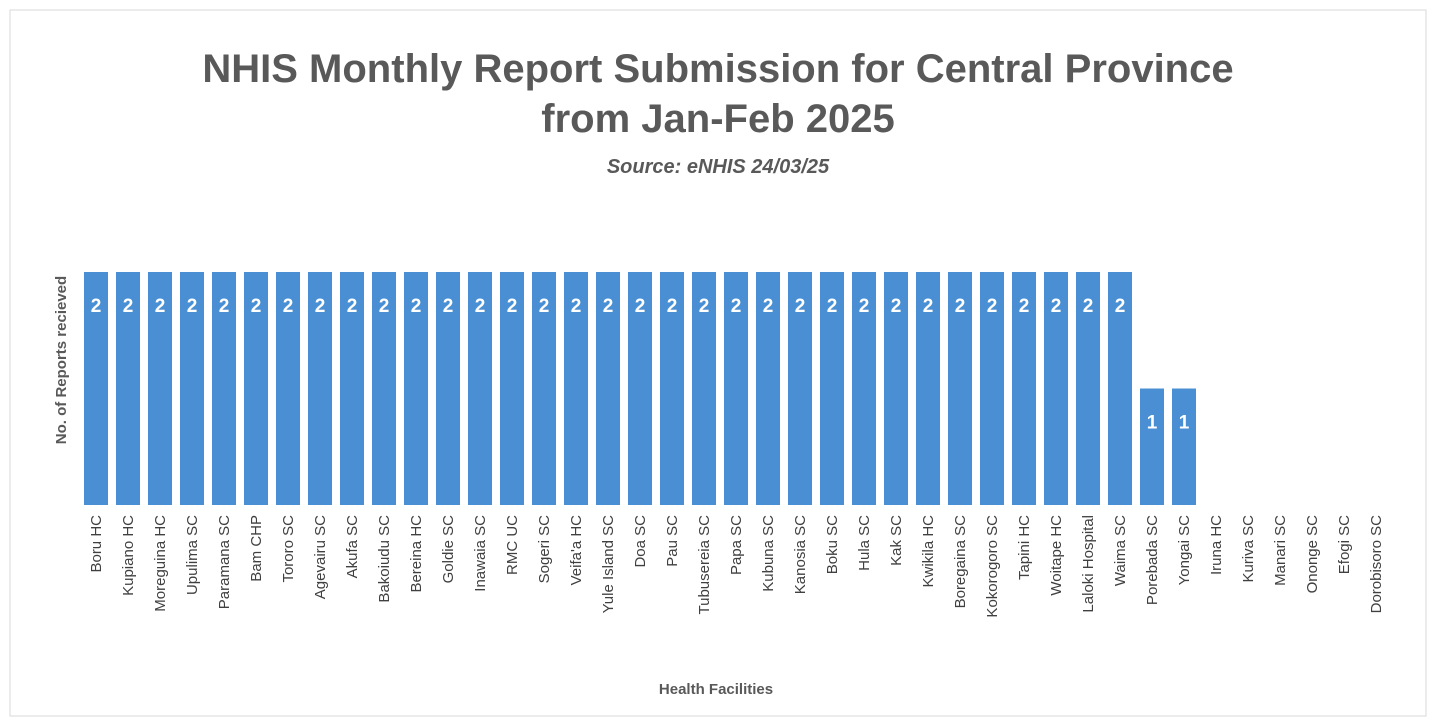 This screenshot has width=1436, height=727. I want to click on x-tick-label: Tapini HC, so click(1024, 547).